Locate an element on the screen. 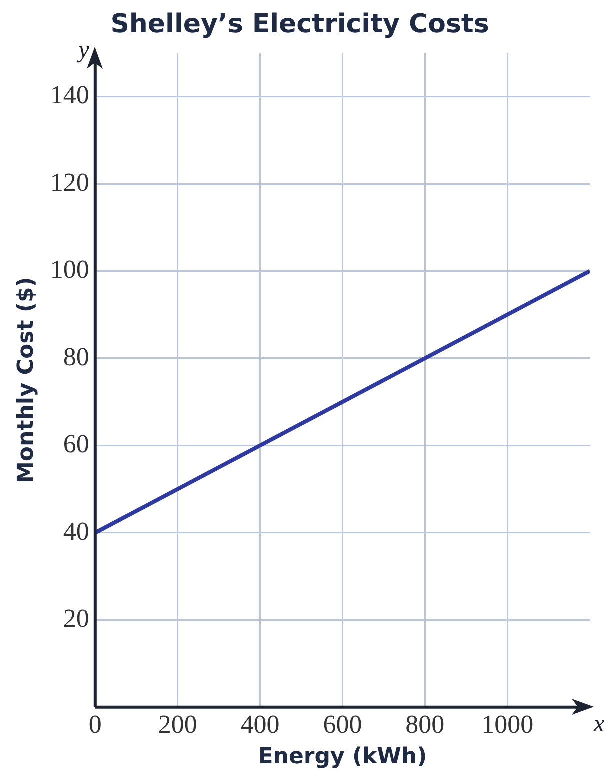  x-tick-label: 200 is located at coordinates (178, 724).